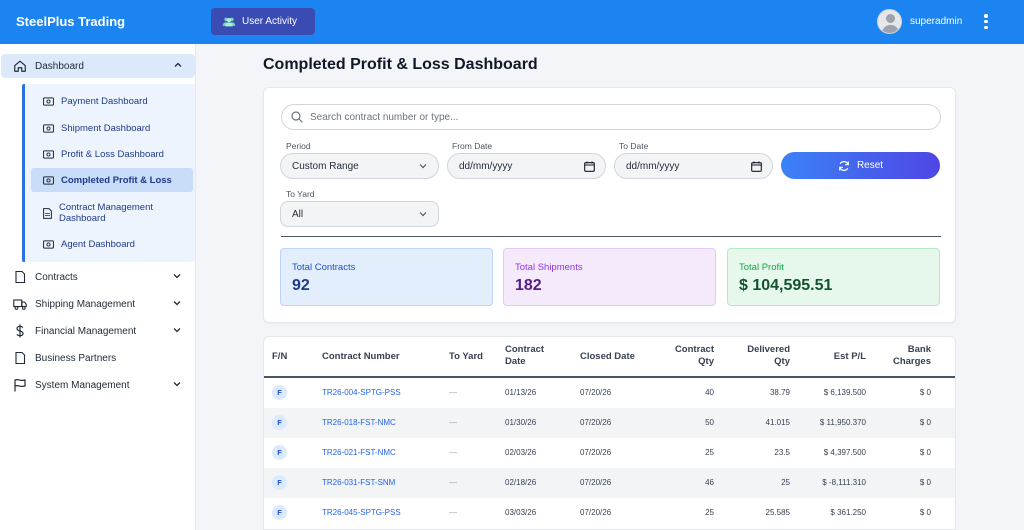  I want to click on page-title: Completed Profit & Loss Dashboard, so click(400, 64).